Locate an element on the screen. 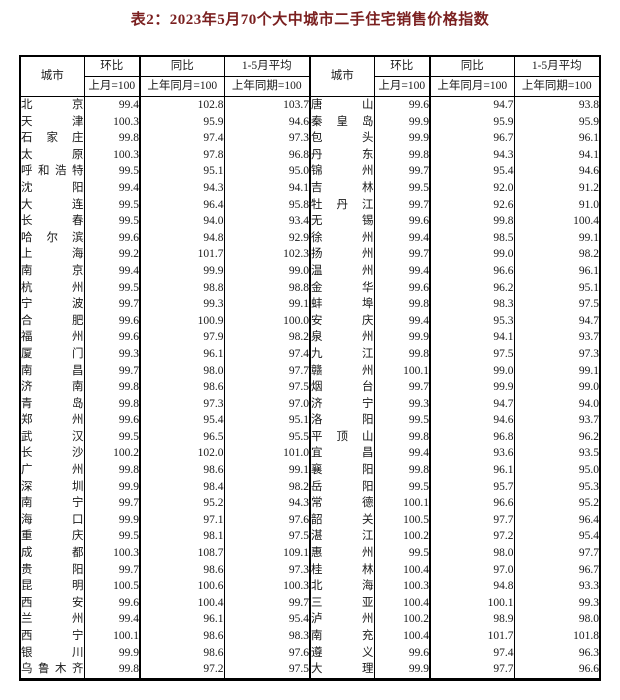  city-cell: 泉州 is located at coordinates (342, 337).